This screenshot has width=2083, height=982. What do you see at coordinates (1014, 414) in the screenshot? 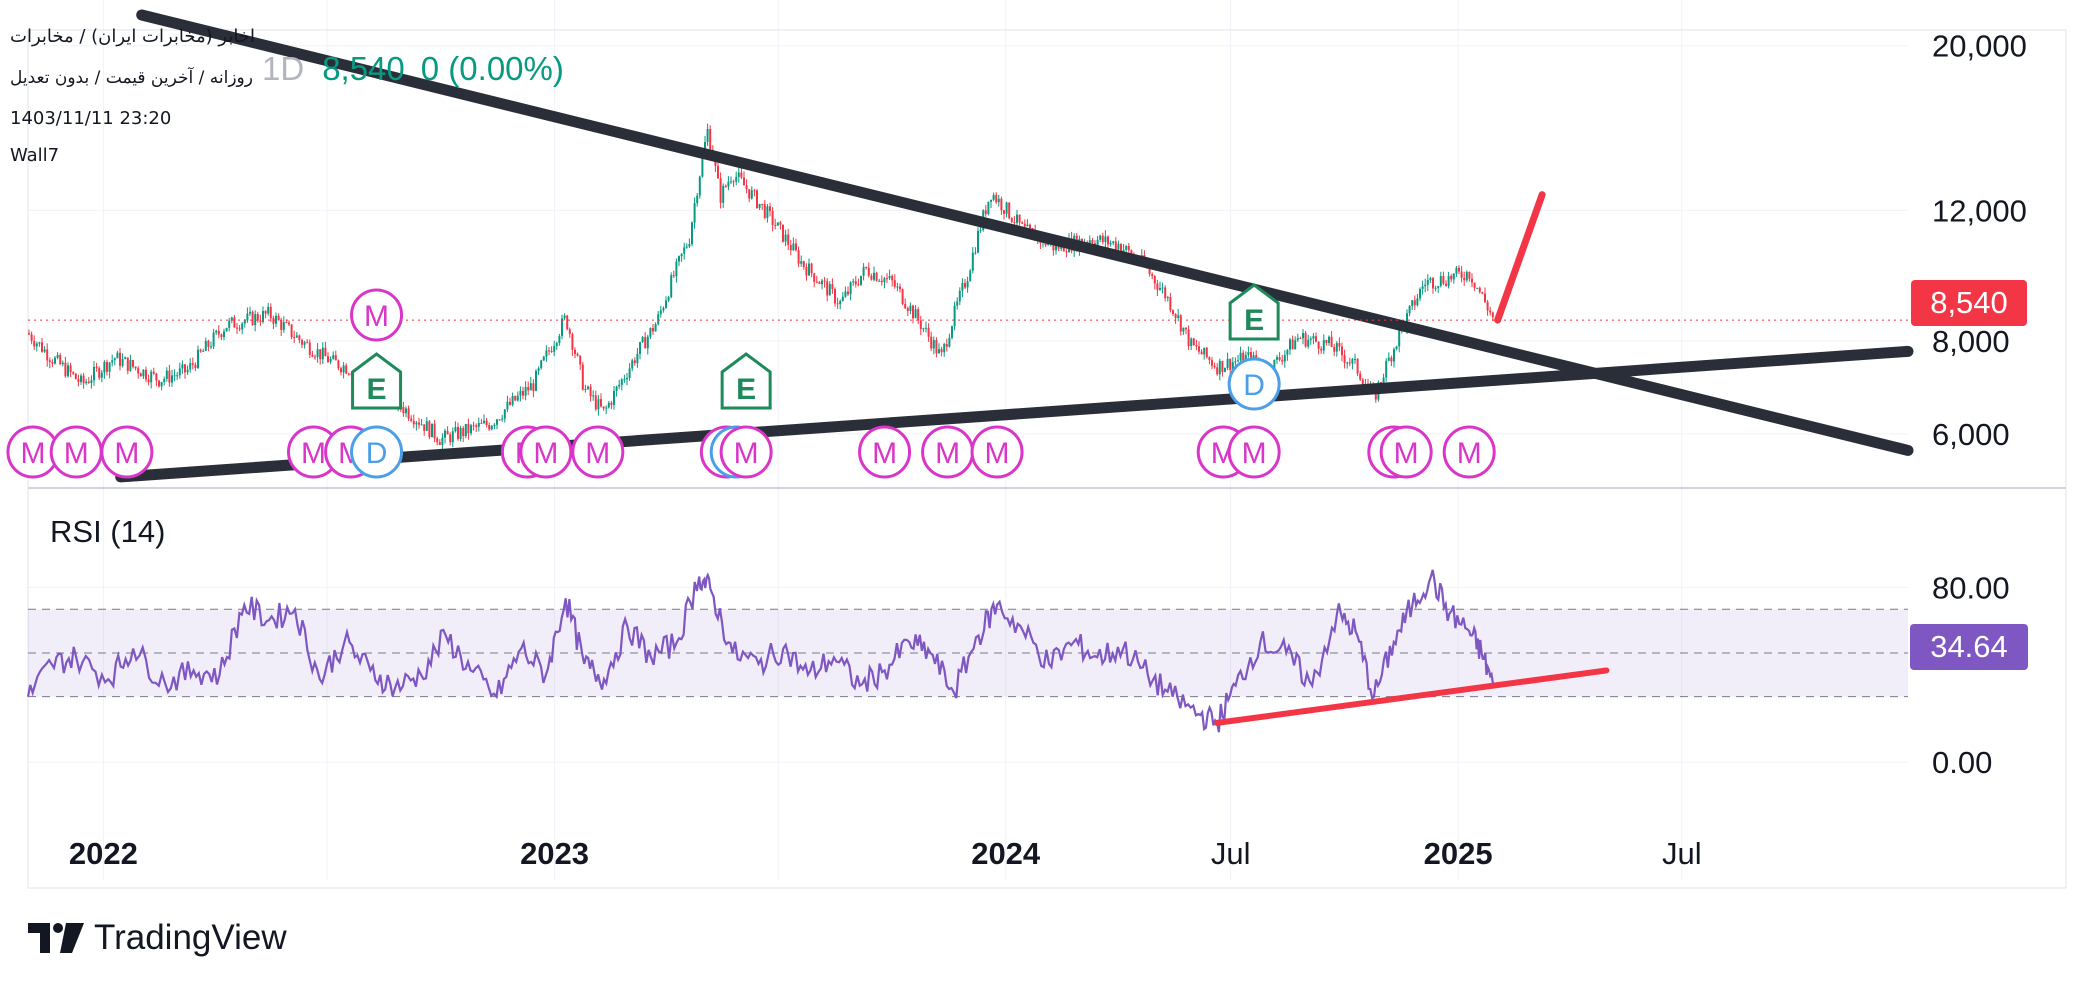
I see `trendline-ascending` at bounding box center [1014, 414].